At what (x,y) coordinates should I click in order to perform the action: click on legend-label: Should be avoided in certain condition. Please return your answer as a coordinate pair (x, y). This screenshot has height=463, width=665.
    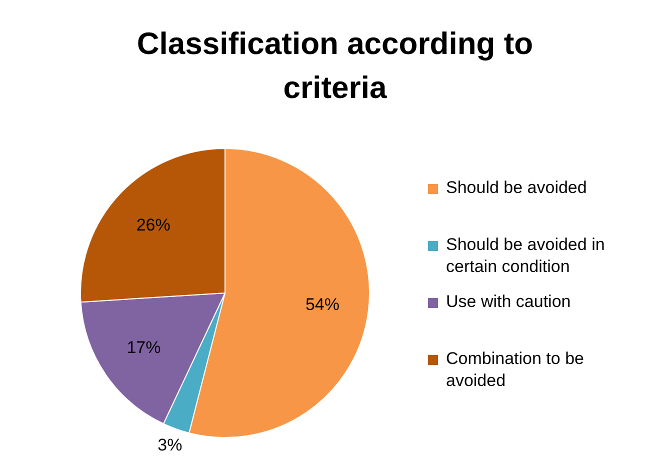
    Looking at the image, I should click on (526, 256).